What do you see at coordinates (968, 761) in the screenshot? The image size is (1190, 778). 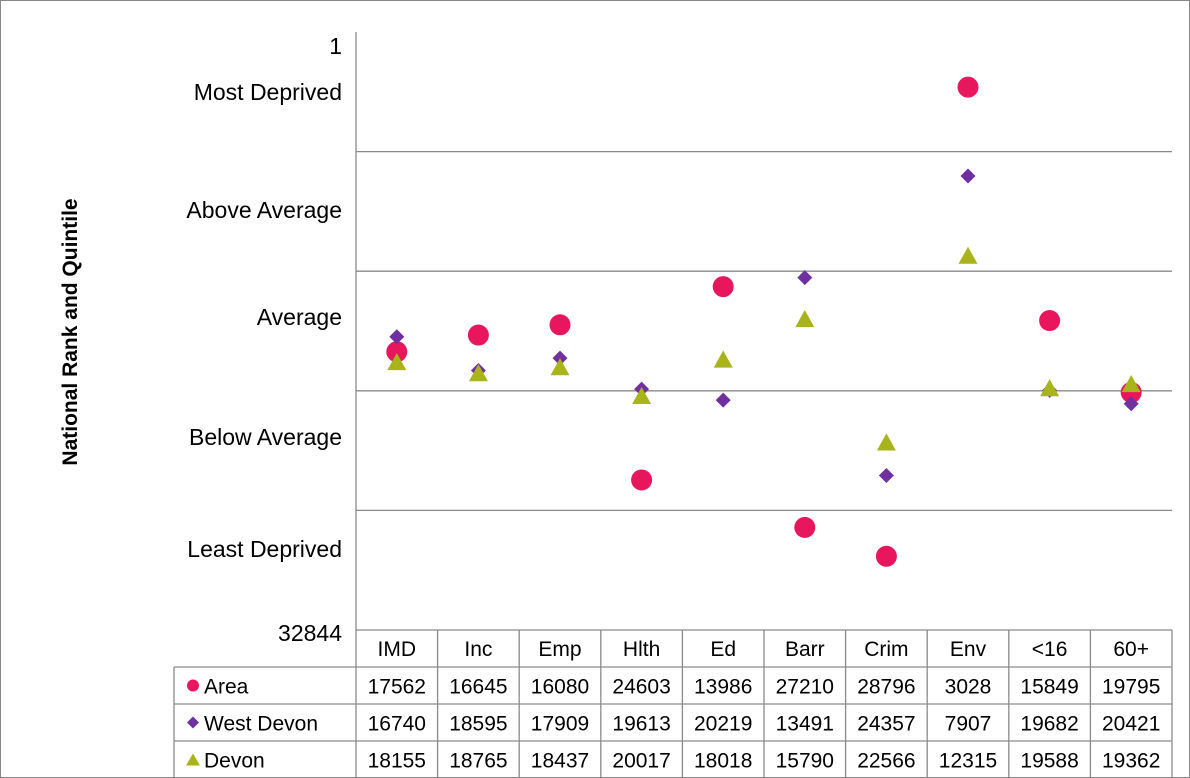 I see `table-cell-devon-env: 12315` at bounding box center [968, 761].